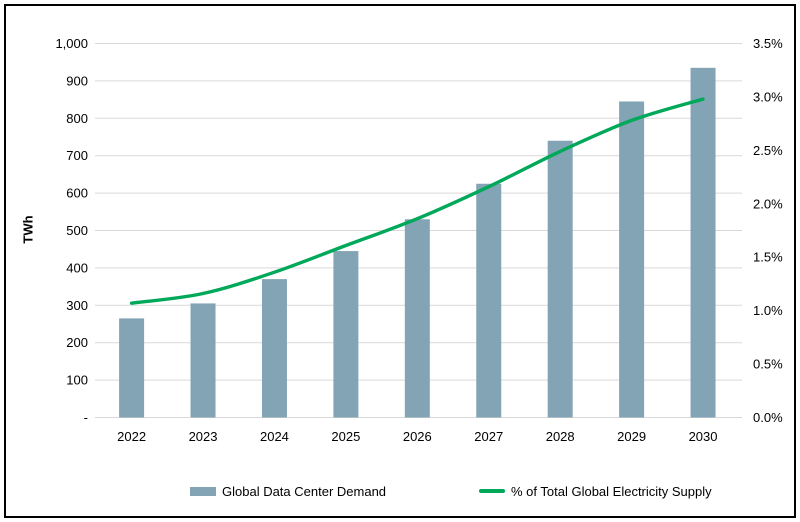  Describe the element at coordinates (77, 193) in the screenshot. I see `left-axis-tick-label: 600` at that location.